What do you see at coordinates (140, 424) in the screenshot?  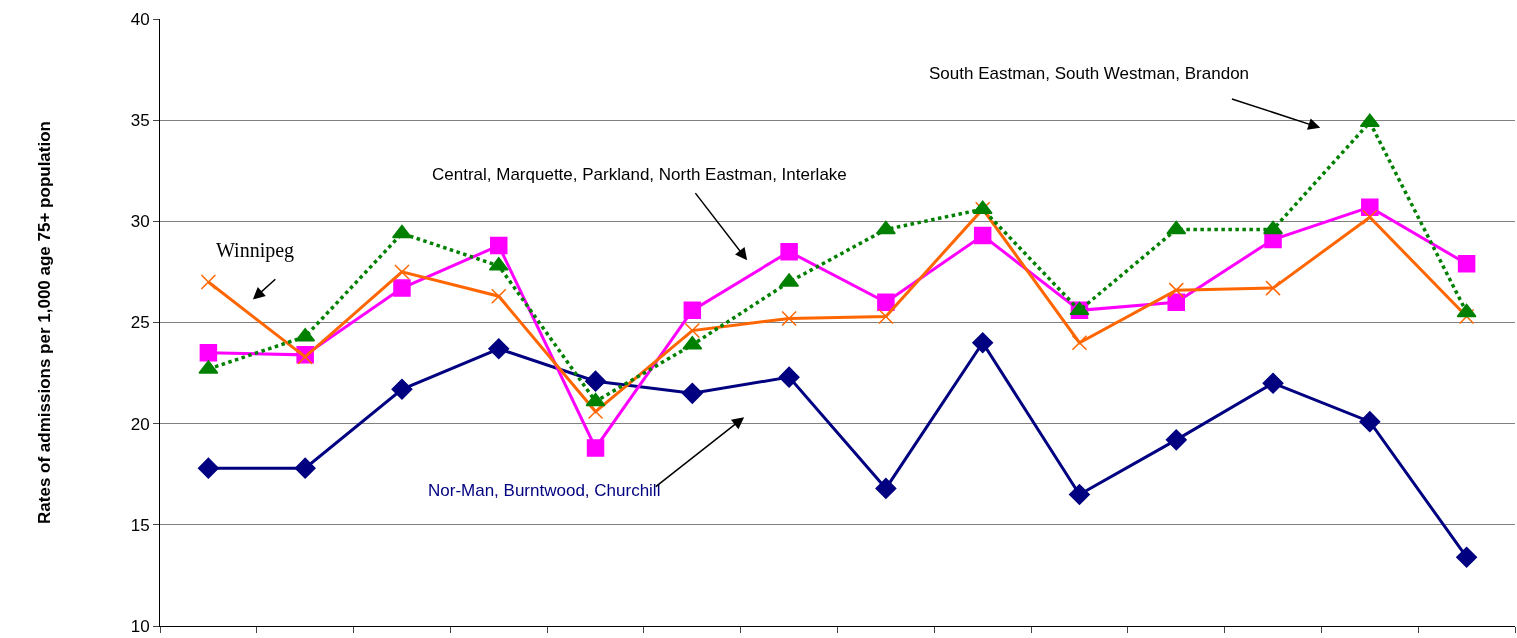 I see `y-tick-label: 20` at bounding box center [140, 424].